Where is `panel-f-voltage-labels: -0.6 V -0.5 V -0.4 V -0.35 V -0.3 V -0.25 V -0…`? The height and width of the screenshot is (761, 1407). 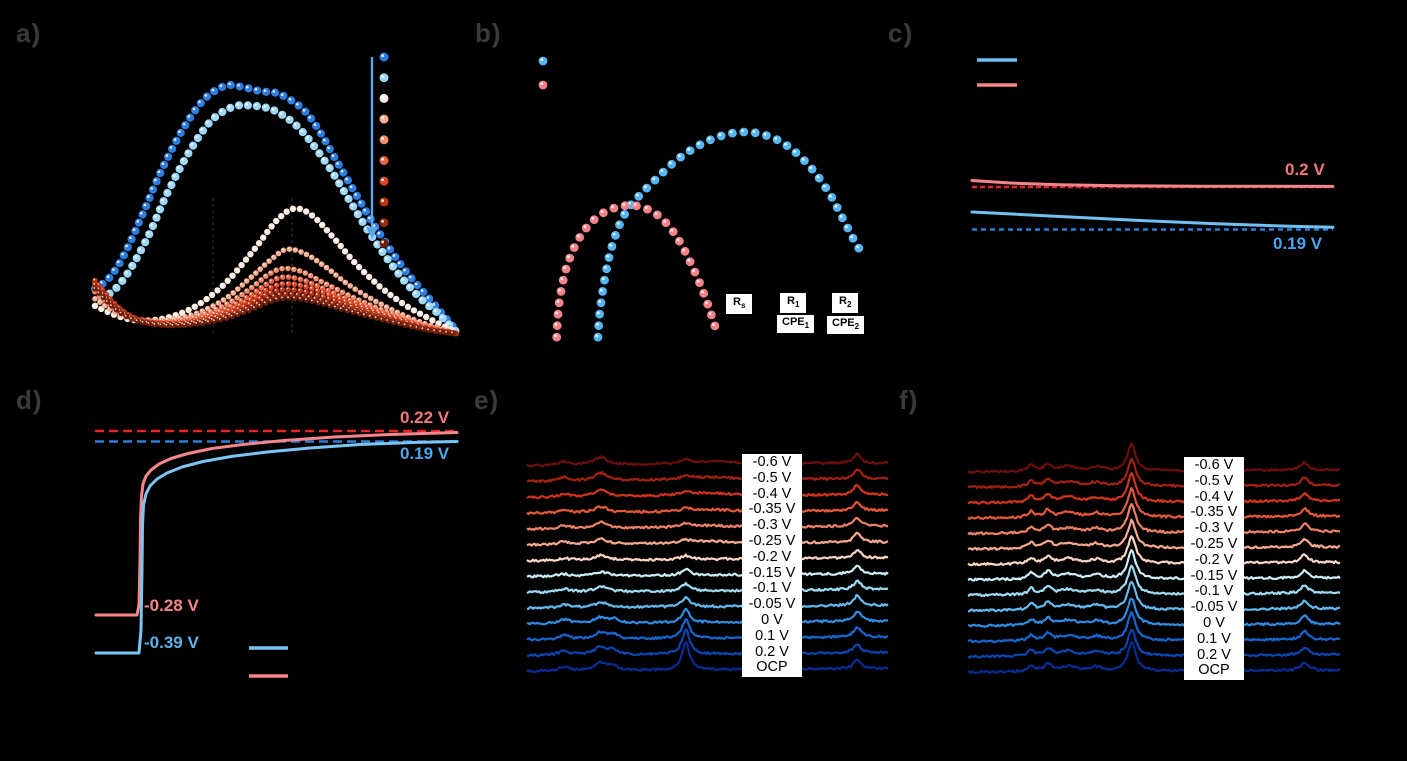
panel-f-voltage-labels: -0.6 V -0.5 V -0.4 V -0.35 V -0.3 V -0.25 V -0… is located at coordinates (1214, 569).